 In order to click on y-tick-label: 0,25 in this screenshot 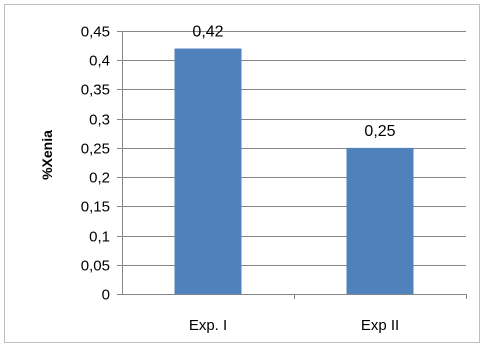, I will do `click(95, 149)`.